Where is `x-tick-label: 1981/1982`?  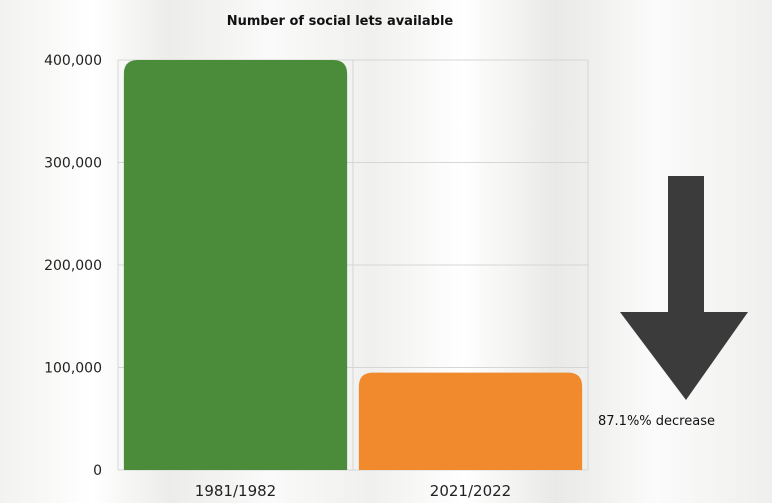
x-tick-label: 1981/1982 is located at coordinates (235, 491).